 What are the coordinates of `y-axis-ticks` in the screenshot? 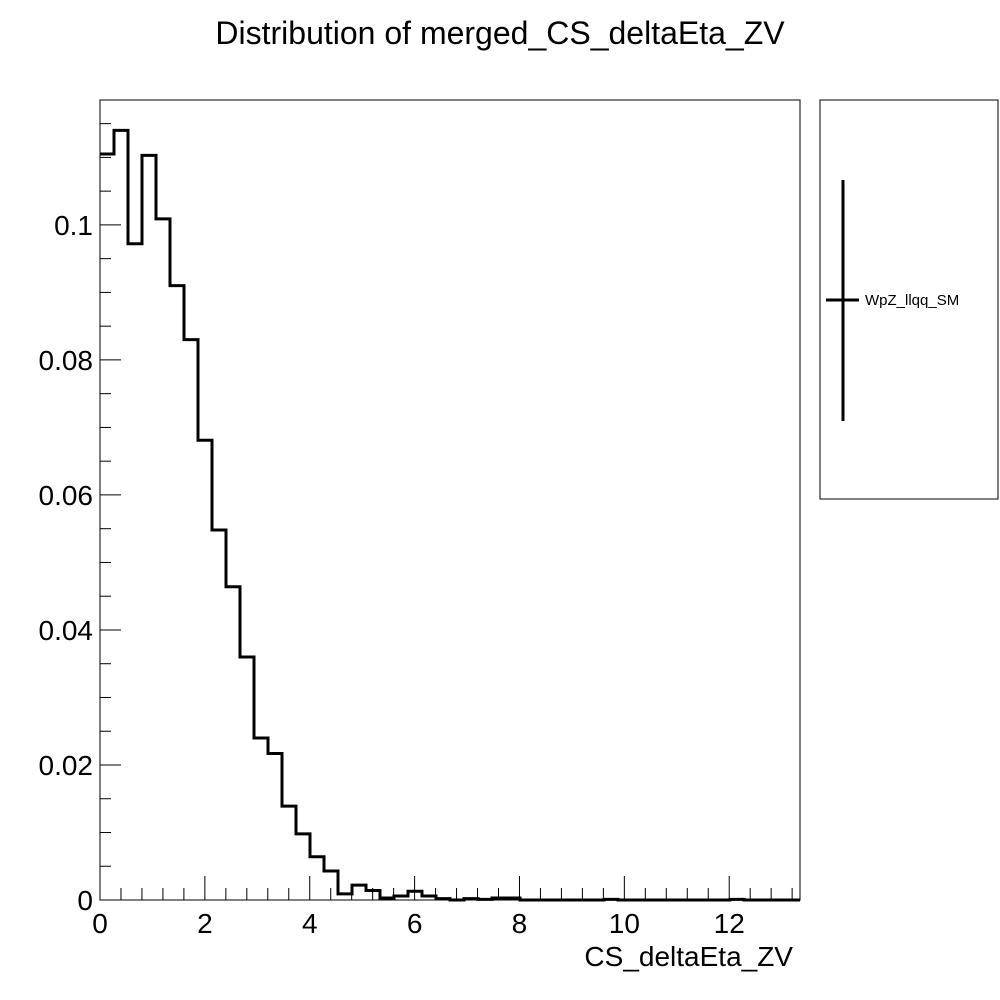 It's located at (110, 512).